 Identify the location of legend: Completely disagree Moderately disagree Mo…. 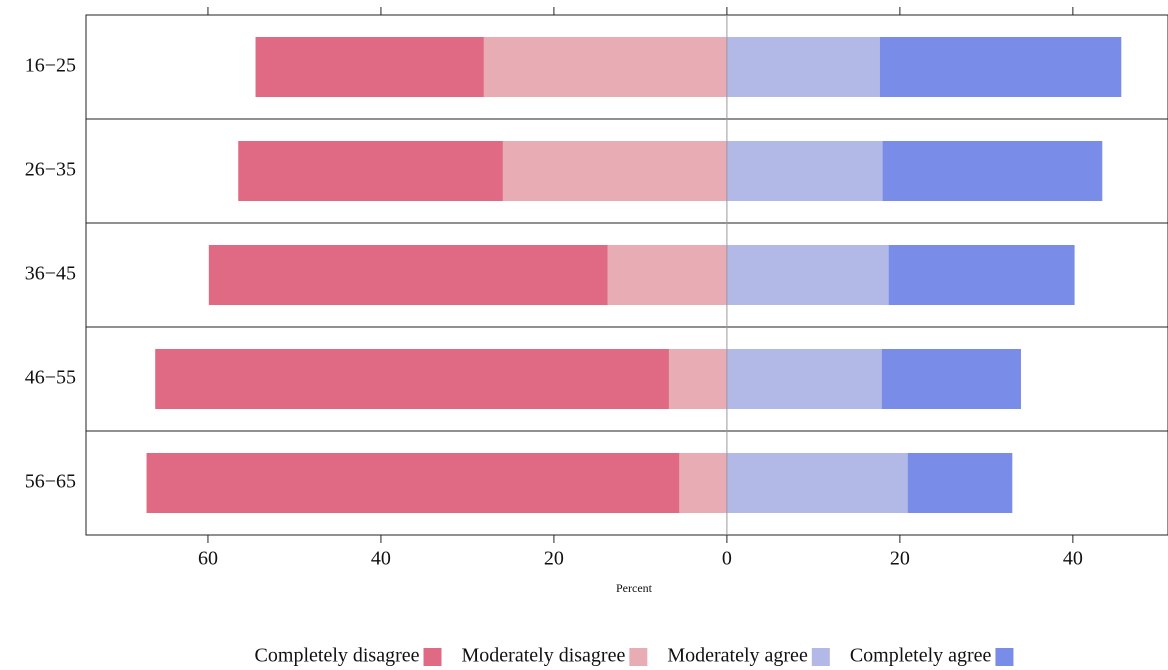
(634, 656).